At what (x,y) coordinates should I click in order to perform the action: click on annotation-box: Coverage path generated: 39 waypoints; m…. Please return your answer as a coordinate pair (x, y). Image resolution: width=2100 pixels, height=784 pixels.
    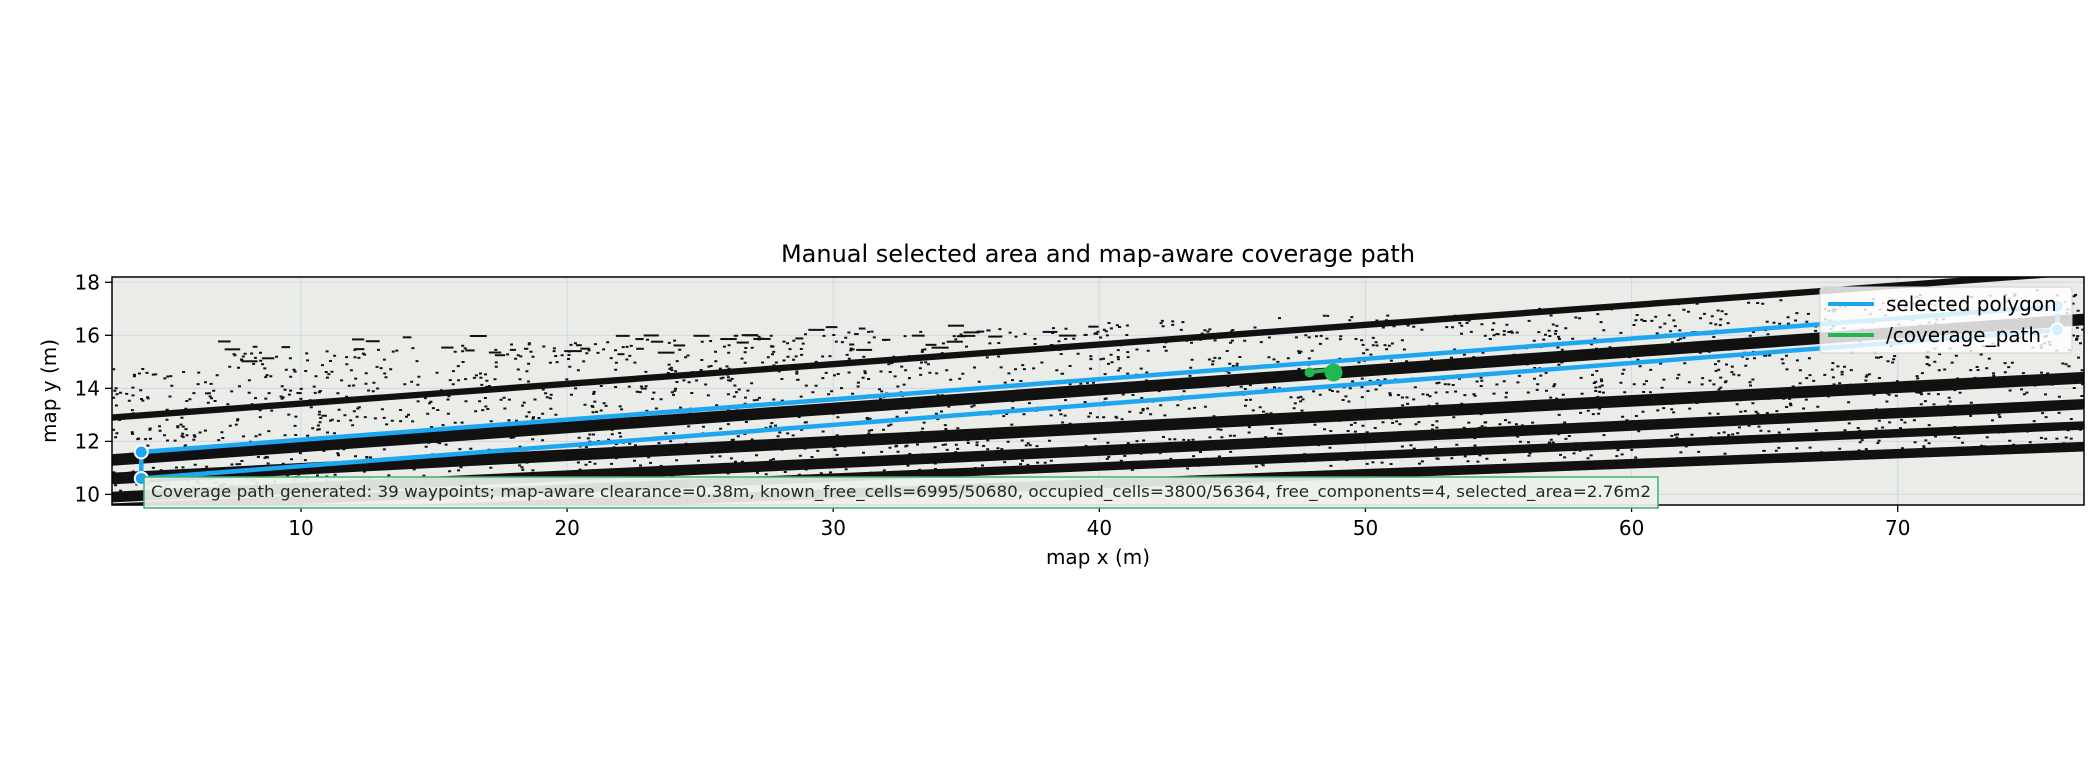
    Looking at the image, I should click on (901, 492).